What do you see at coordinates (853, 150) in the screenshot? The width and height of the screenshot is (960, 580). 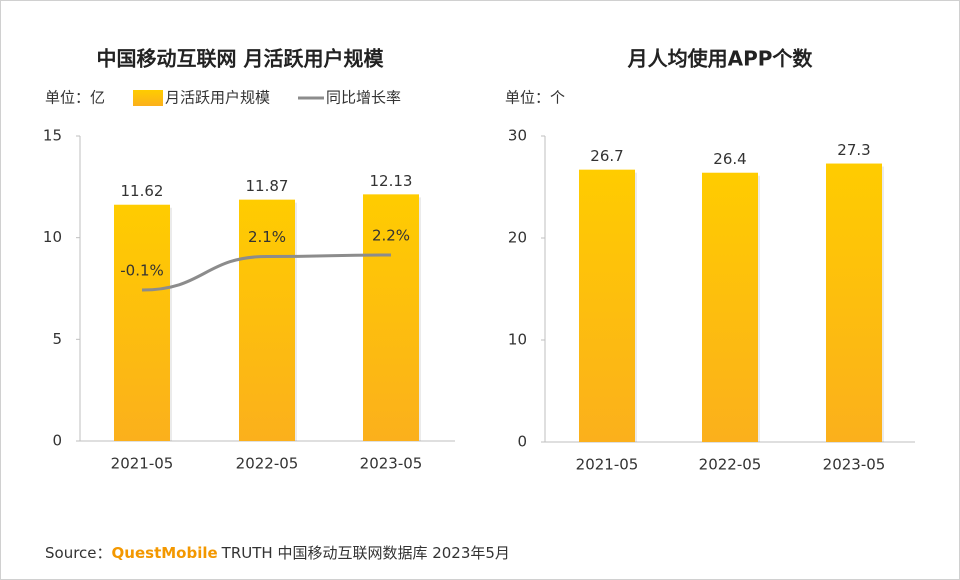 I see `bar-value-label: 27.3` at bounding box center [853, 150].